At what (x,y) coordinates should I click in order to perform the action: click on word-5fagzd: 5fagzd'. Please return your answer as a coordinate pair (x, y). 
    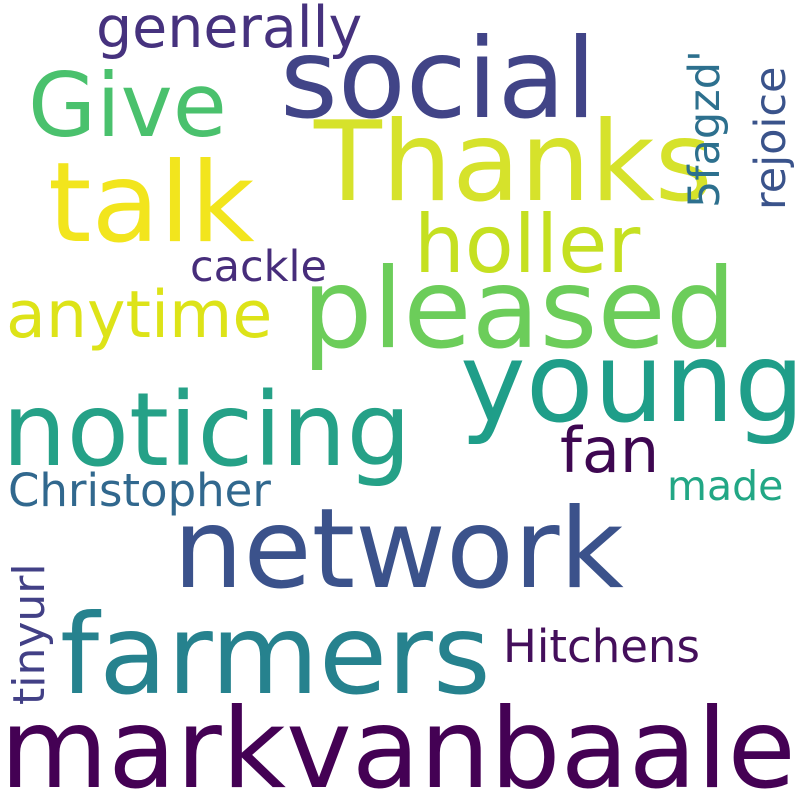
    Looking at the image, I should click on (705, 129).